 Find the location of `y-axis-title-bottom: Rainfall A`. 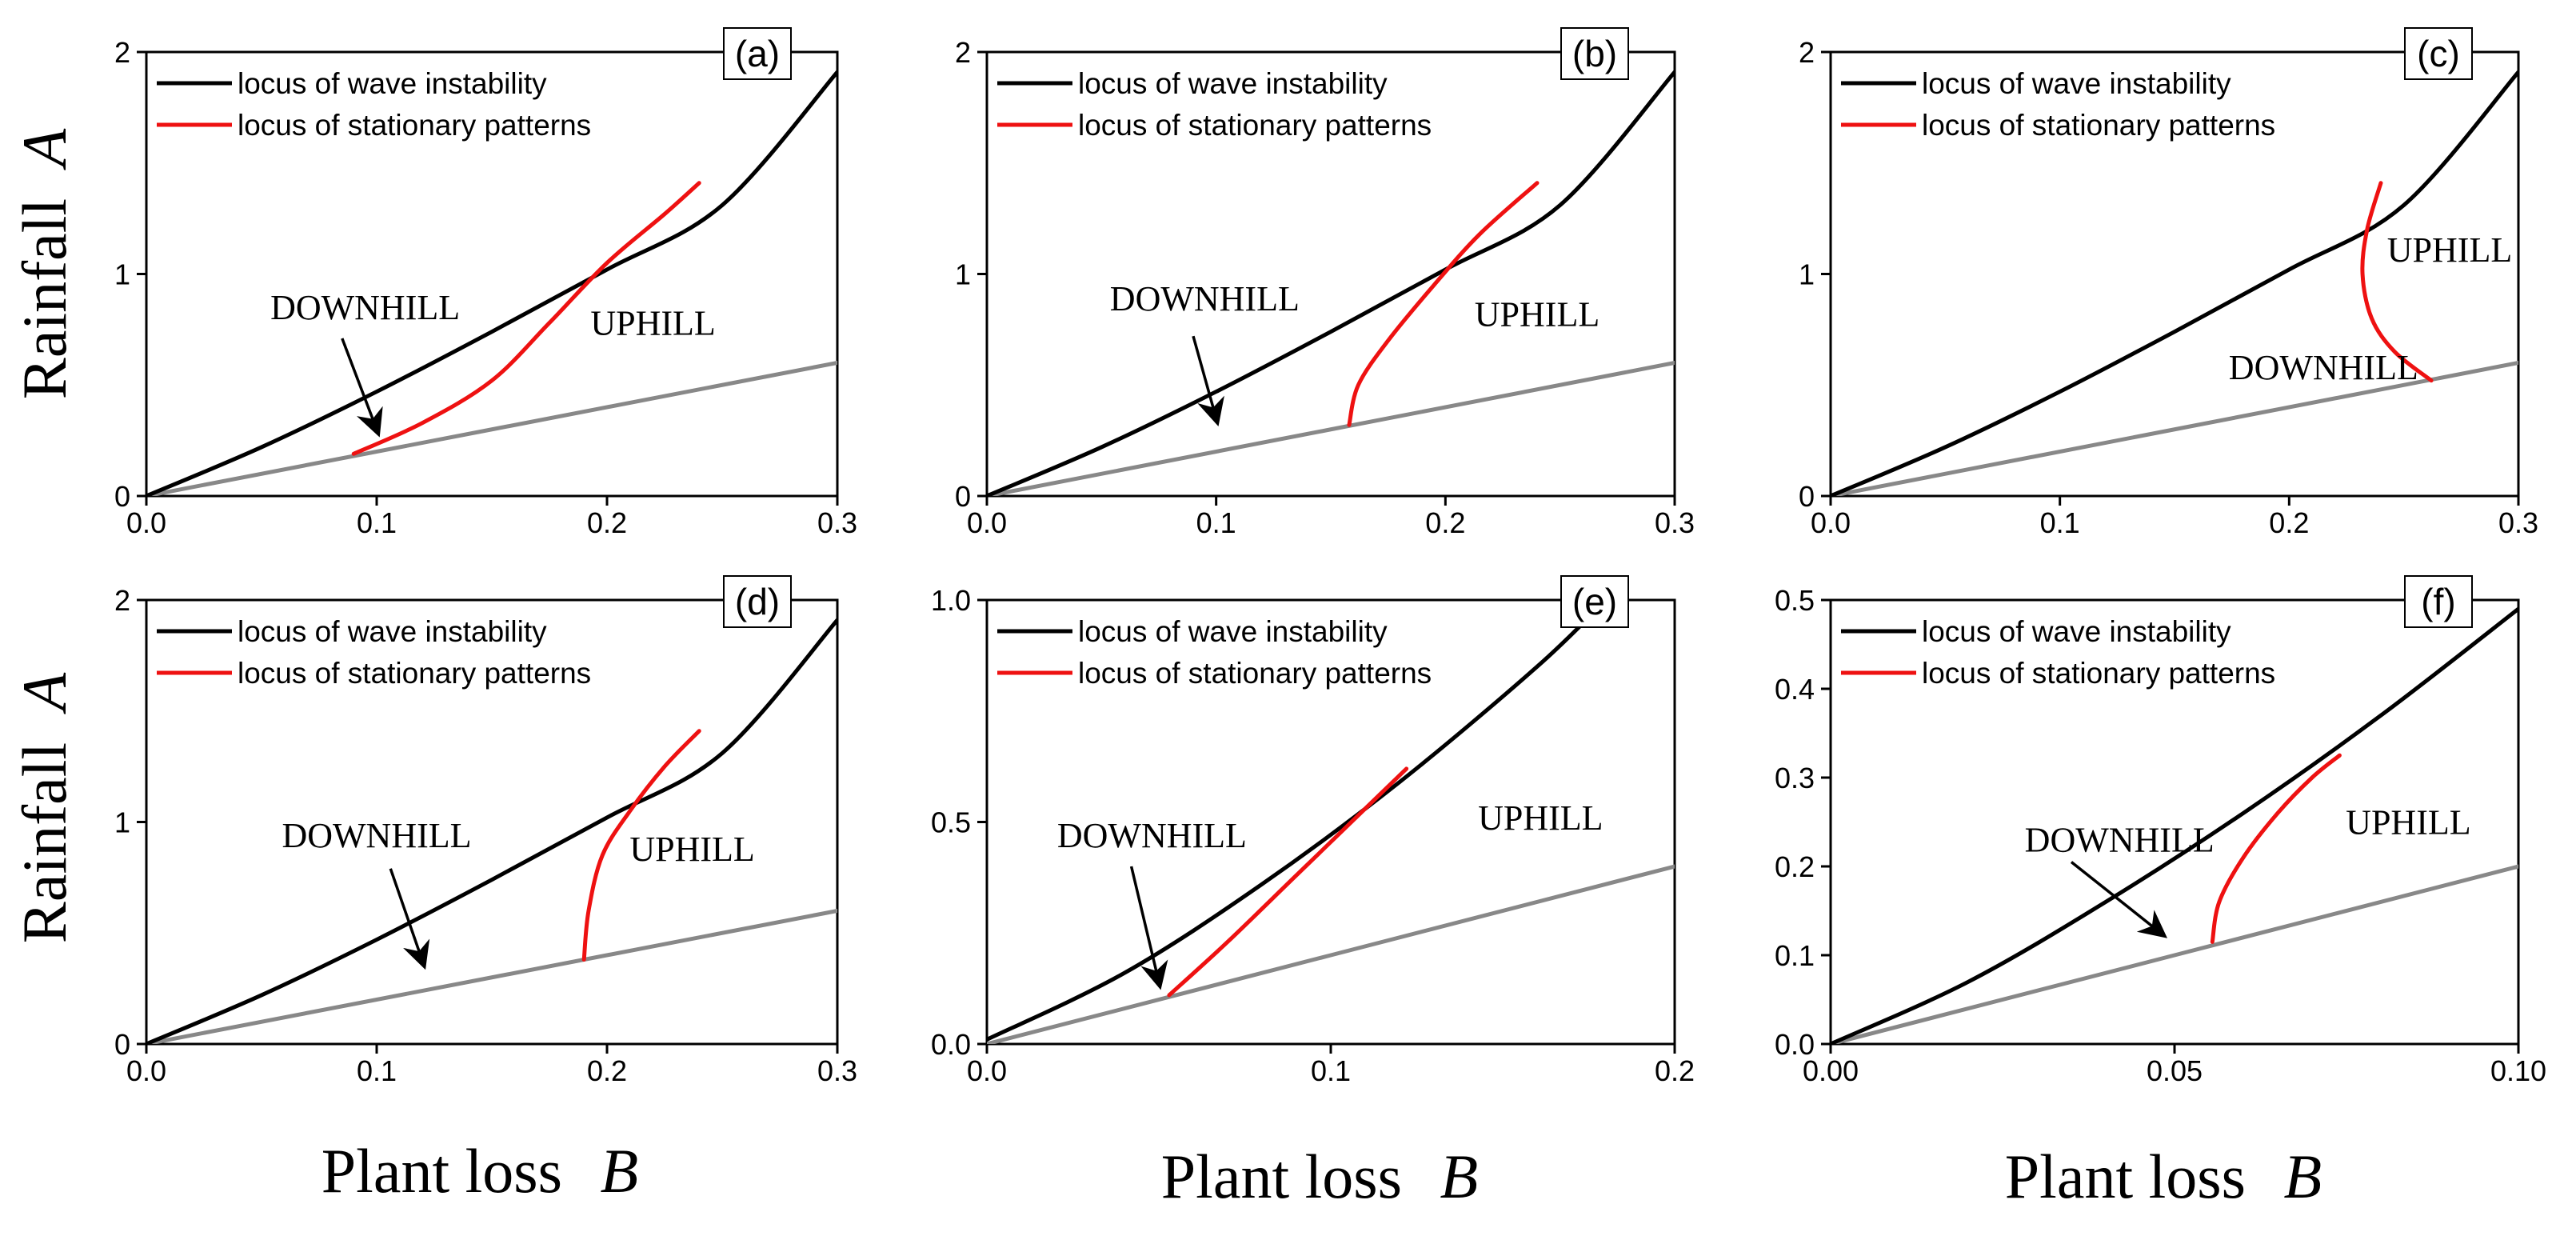

y-axis-title-bottom: Rainfall A is located at coordinates (45, 807).